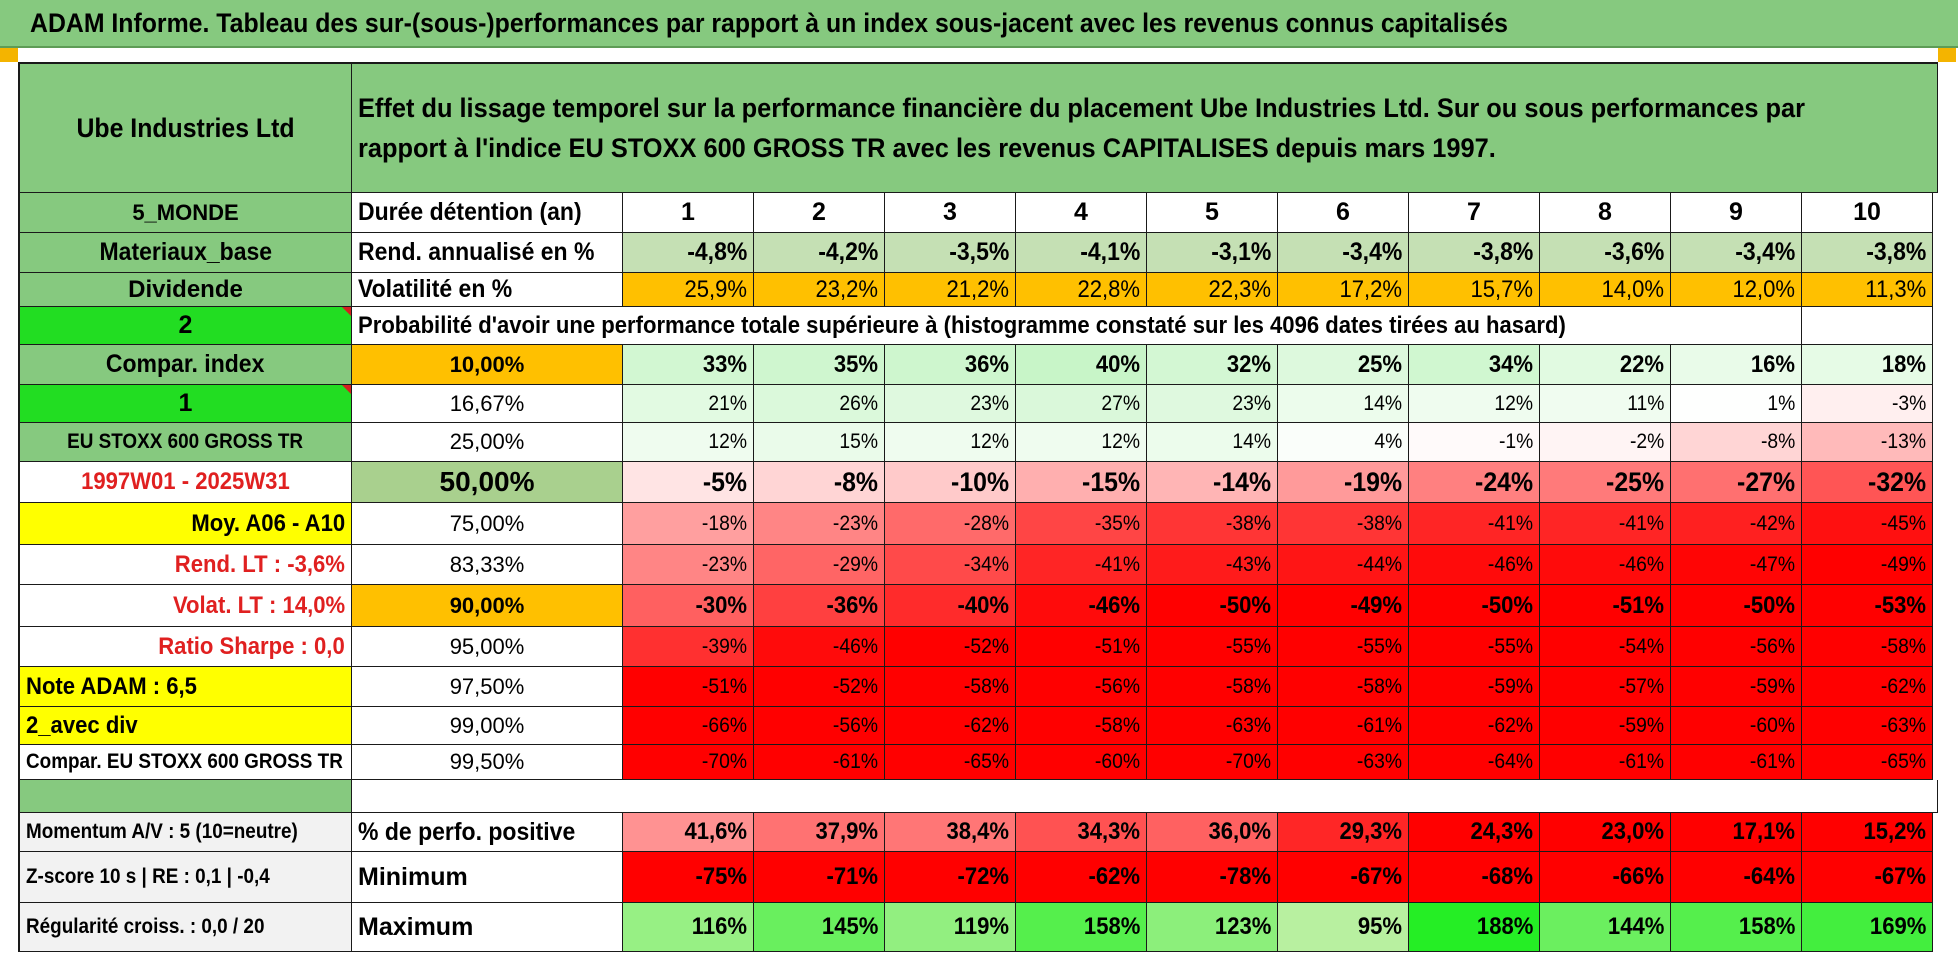 This screenshot has width=1958, height=977. Describe the element at coordinates (1605, 442) in the screenshot. I see `prob-value: -2%` at that location.